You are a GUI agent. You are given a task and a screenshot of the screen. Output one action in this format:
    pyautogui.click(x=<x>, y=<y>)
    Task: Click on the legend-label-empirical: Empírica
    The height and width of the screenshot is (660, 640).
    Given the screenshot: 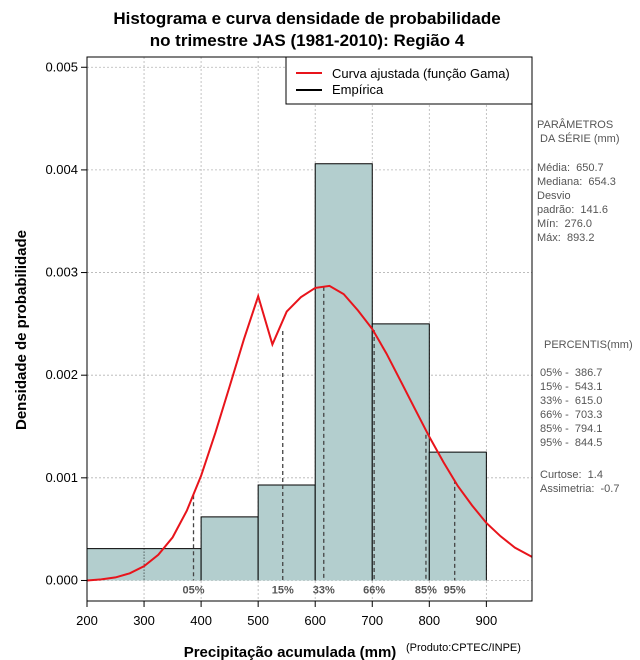 What is the action you would take?
    pyautogui.click(x=358, y=89)
    